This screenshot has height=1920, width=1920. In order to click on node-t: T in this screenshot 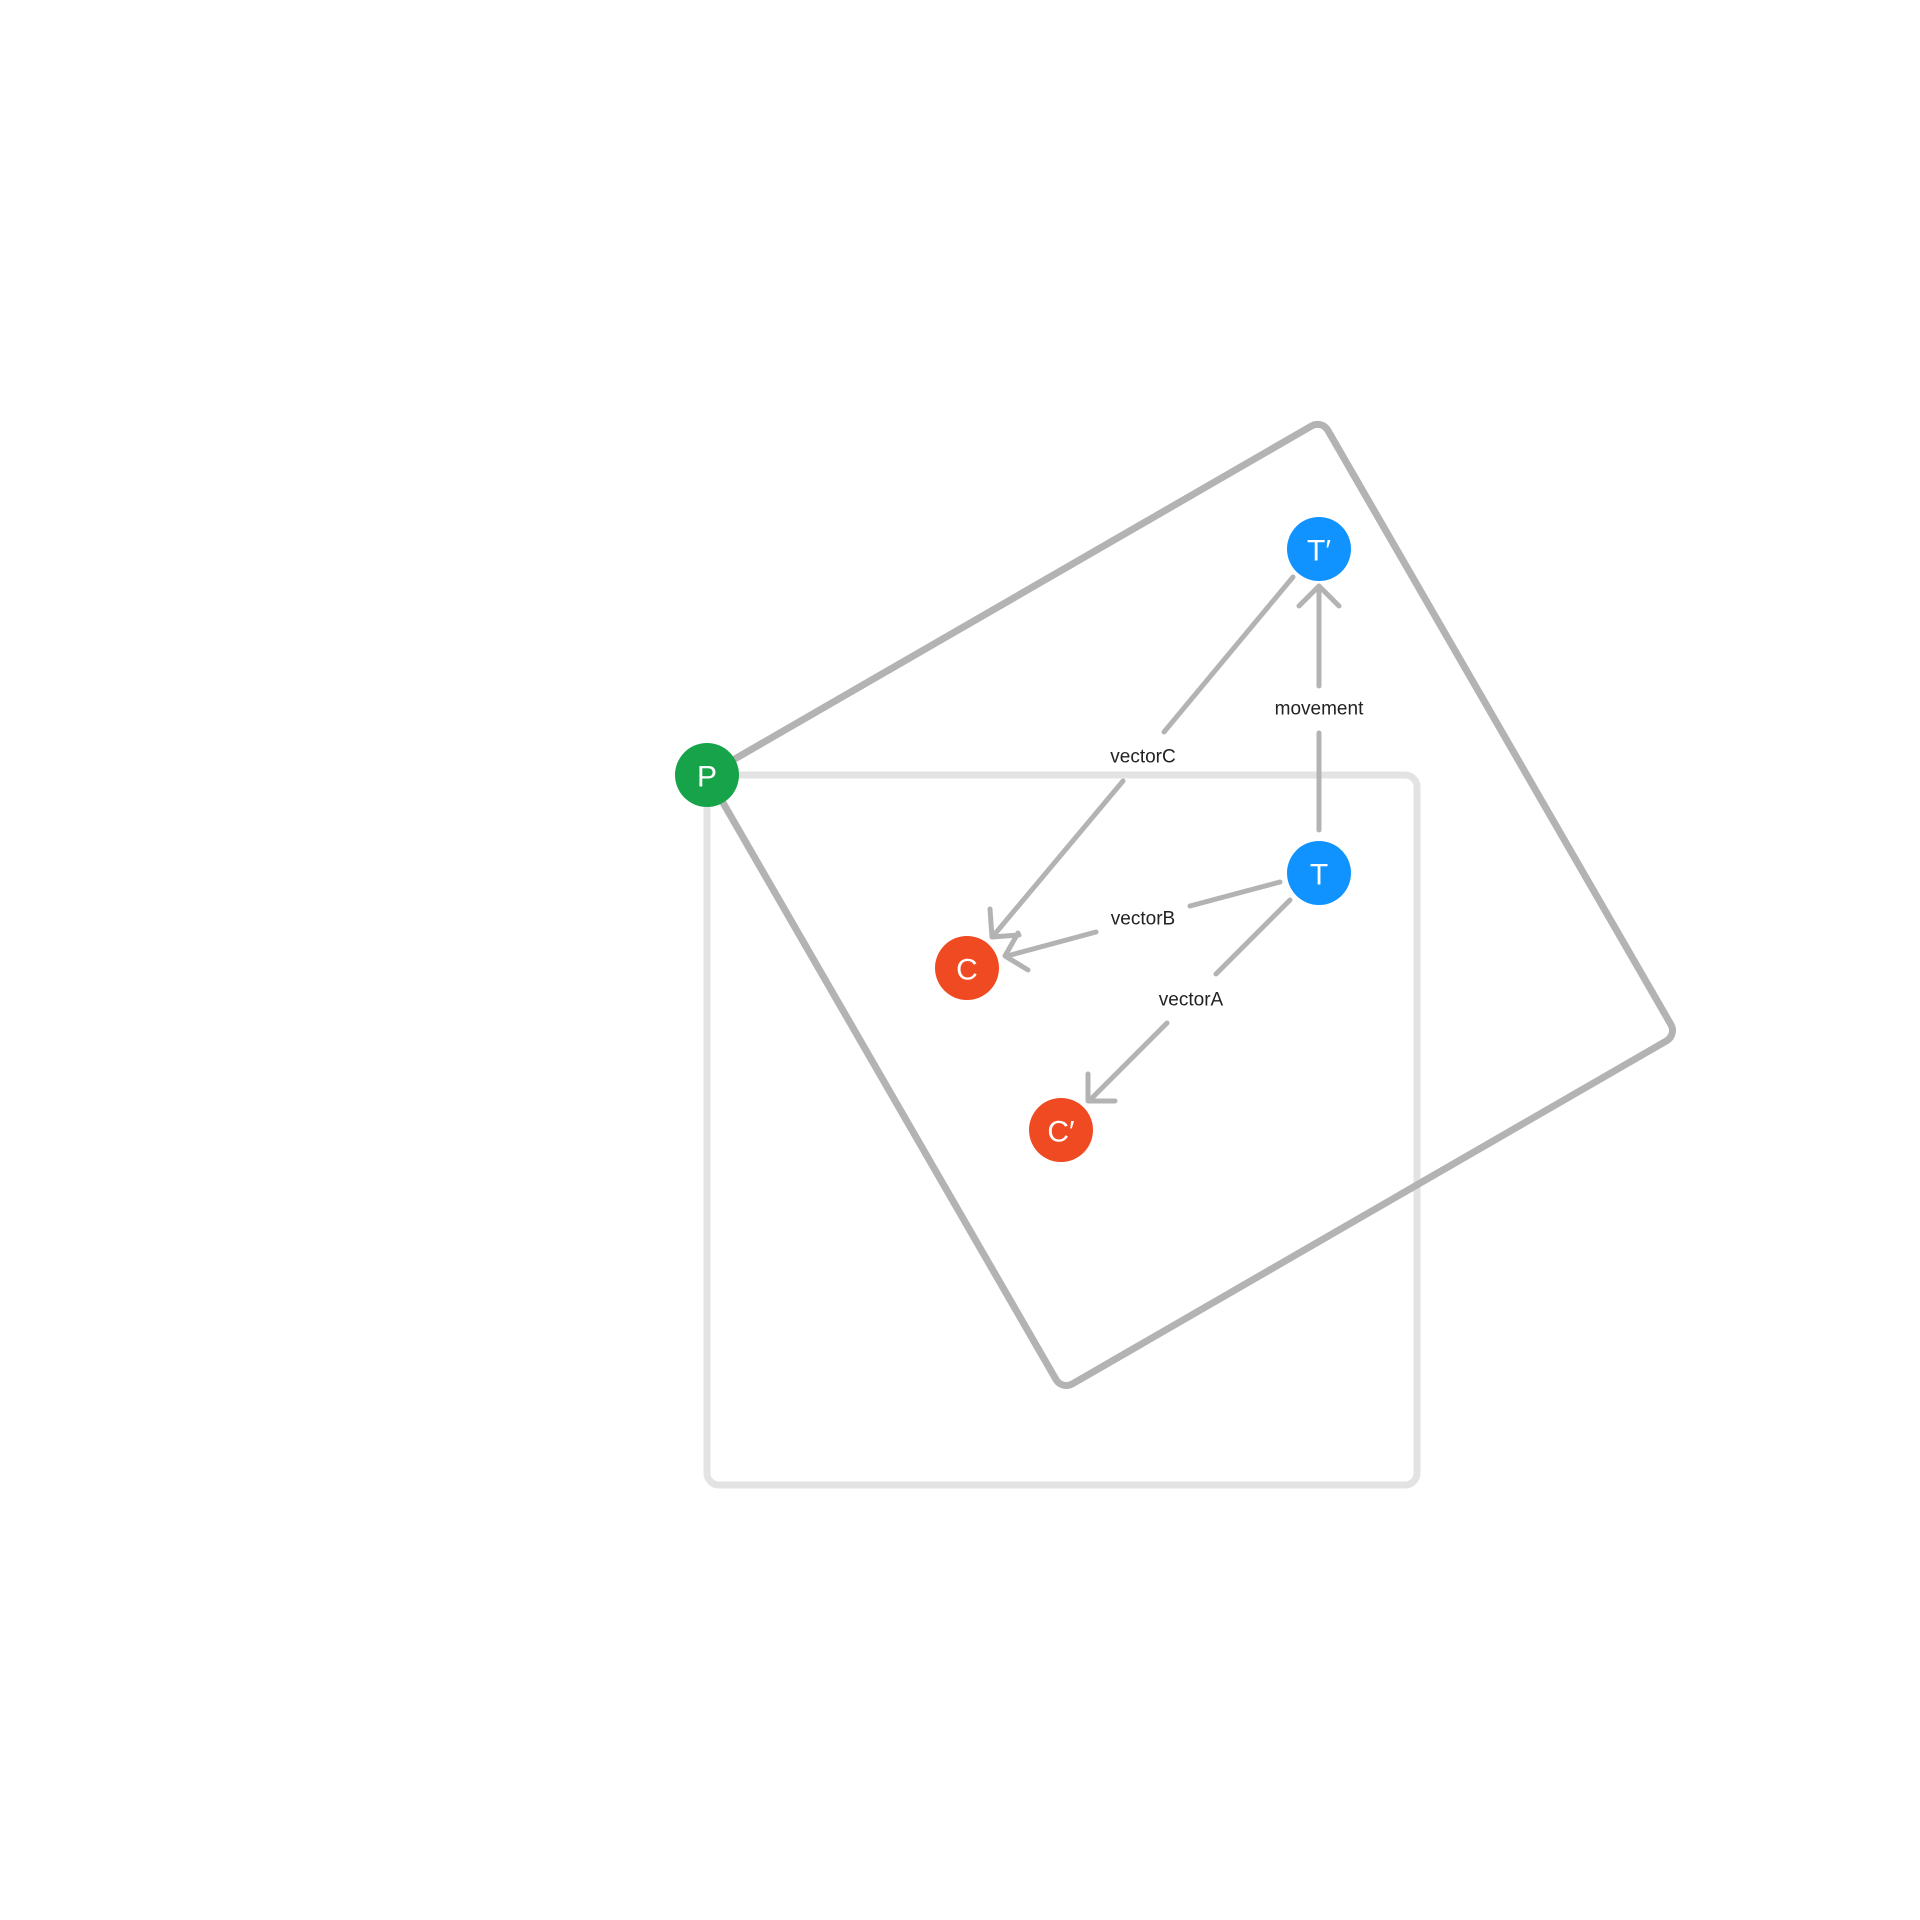, I will do `click(1319, 873)`.